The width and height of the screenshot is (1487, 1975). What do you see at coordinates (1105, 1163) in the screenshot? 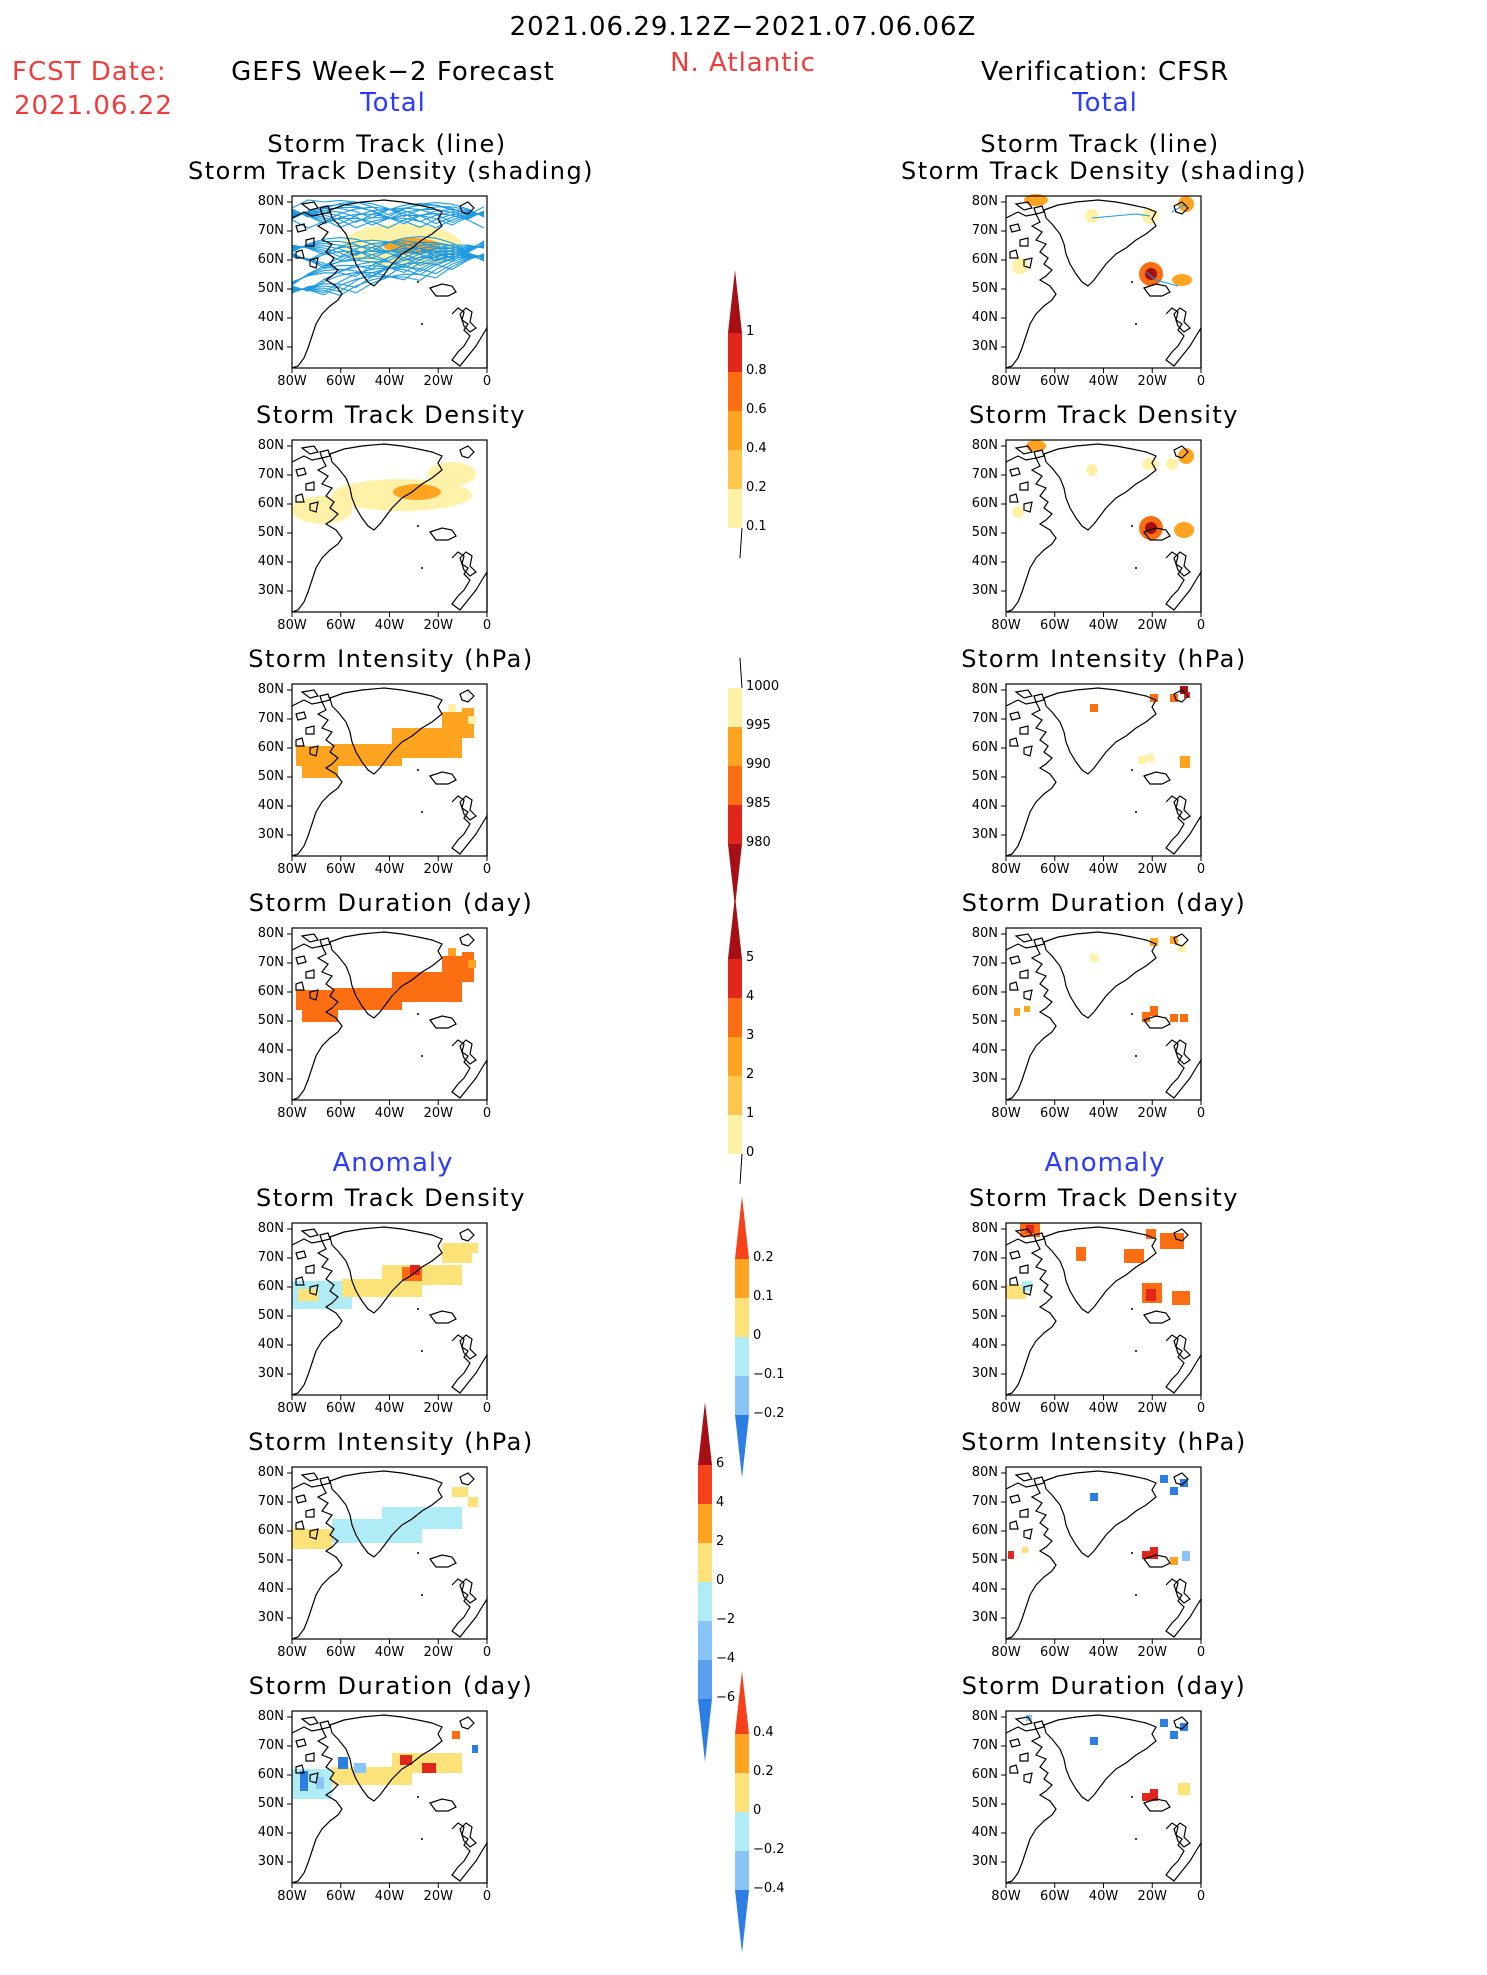
I see `right-anomaly-label: Anomaly` at bounding box center [1105, 1163].